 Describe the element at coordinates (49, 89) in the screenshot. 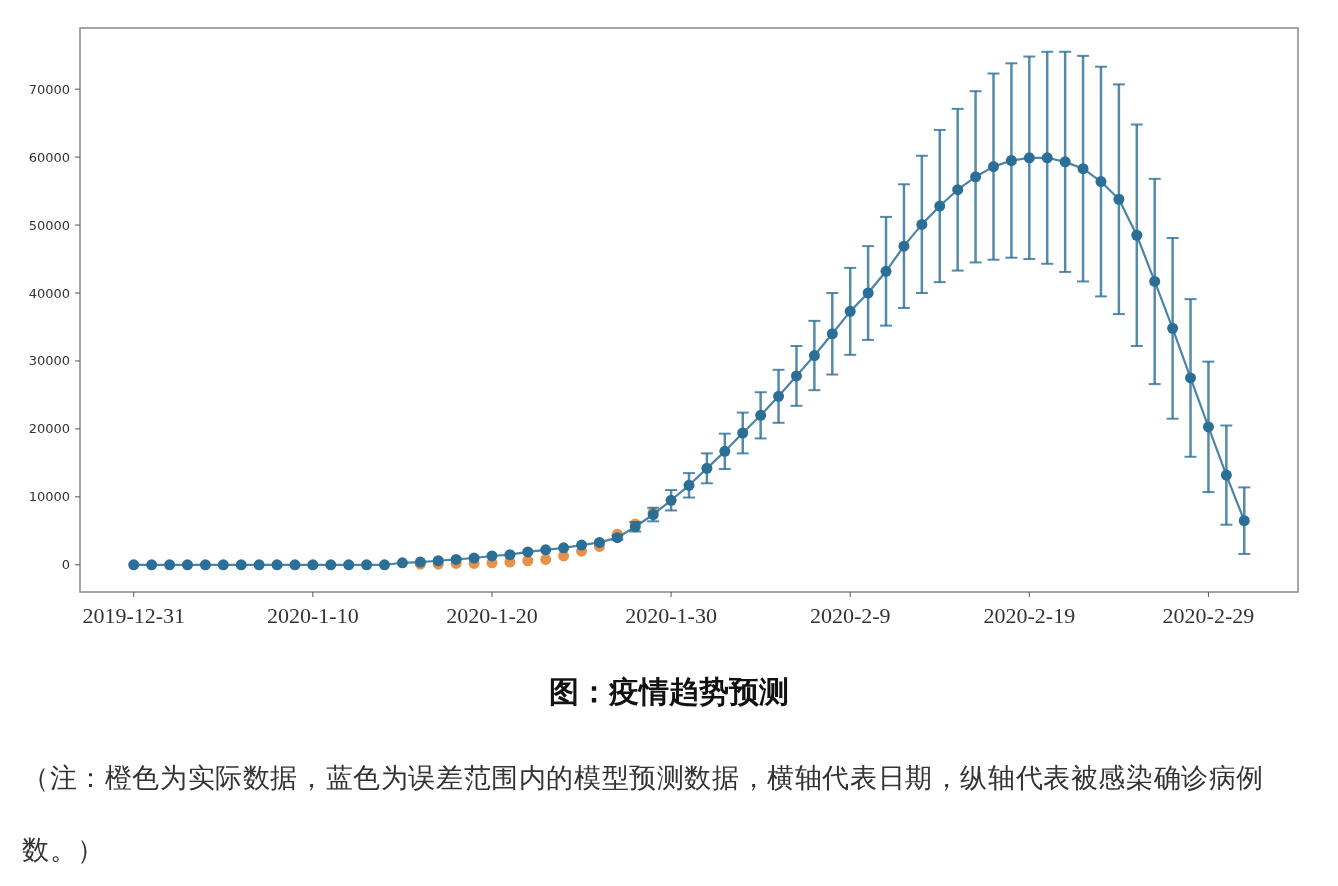

I see `y-tick-label: 70000` at that location.